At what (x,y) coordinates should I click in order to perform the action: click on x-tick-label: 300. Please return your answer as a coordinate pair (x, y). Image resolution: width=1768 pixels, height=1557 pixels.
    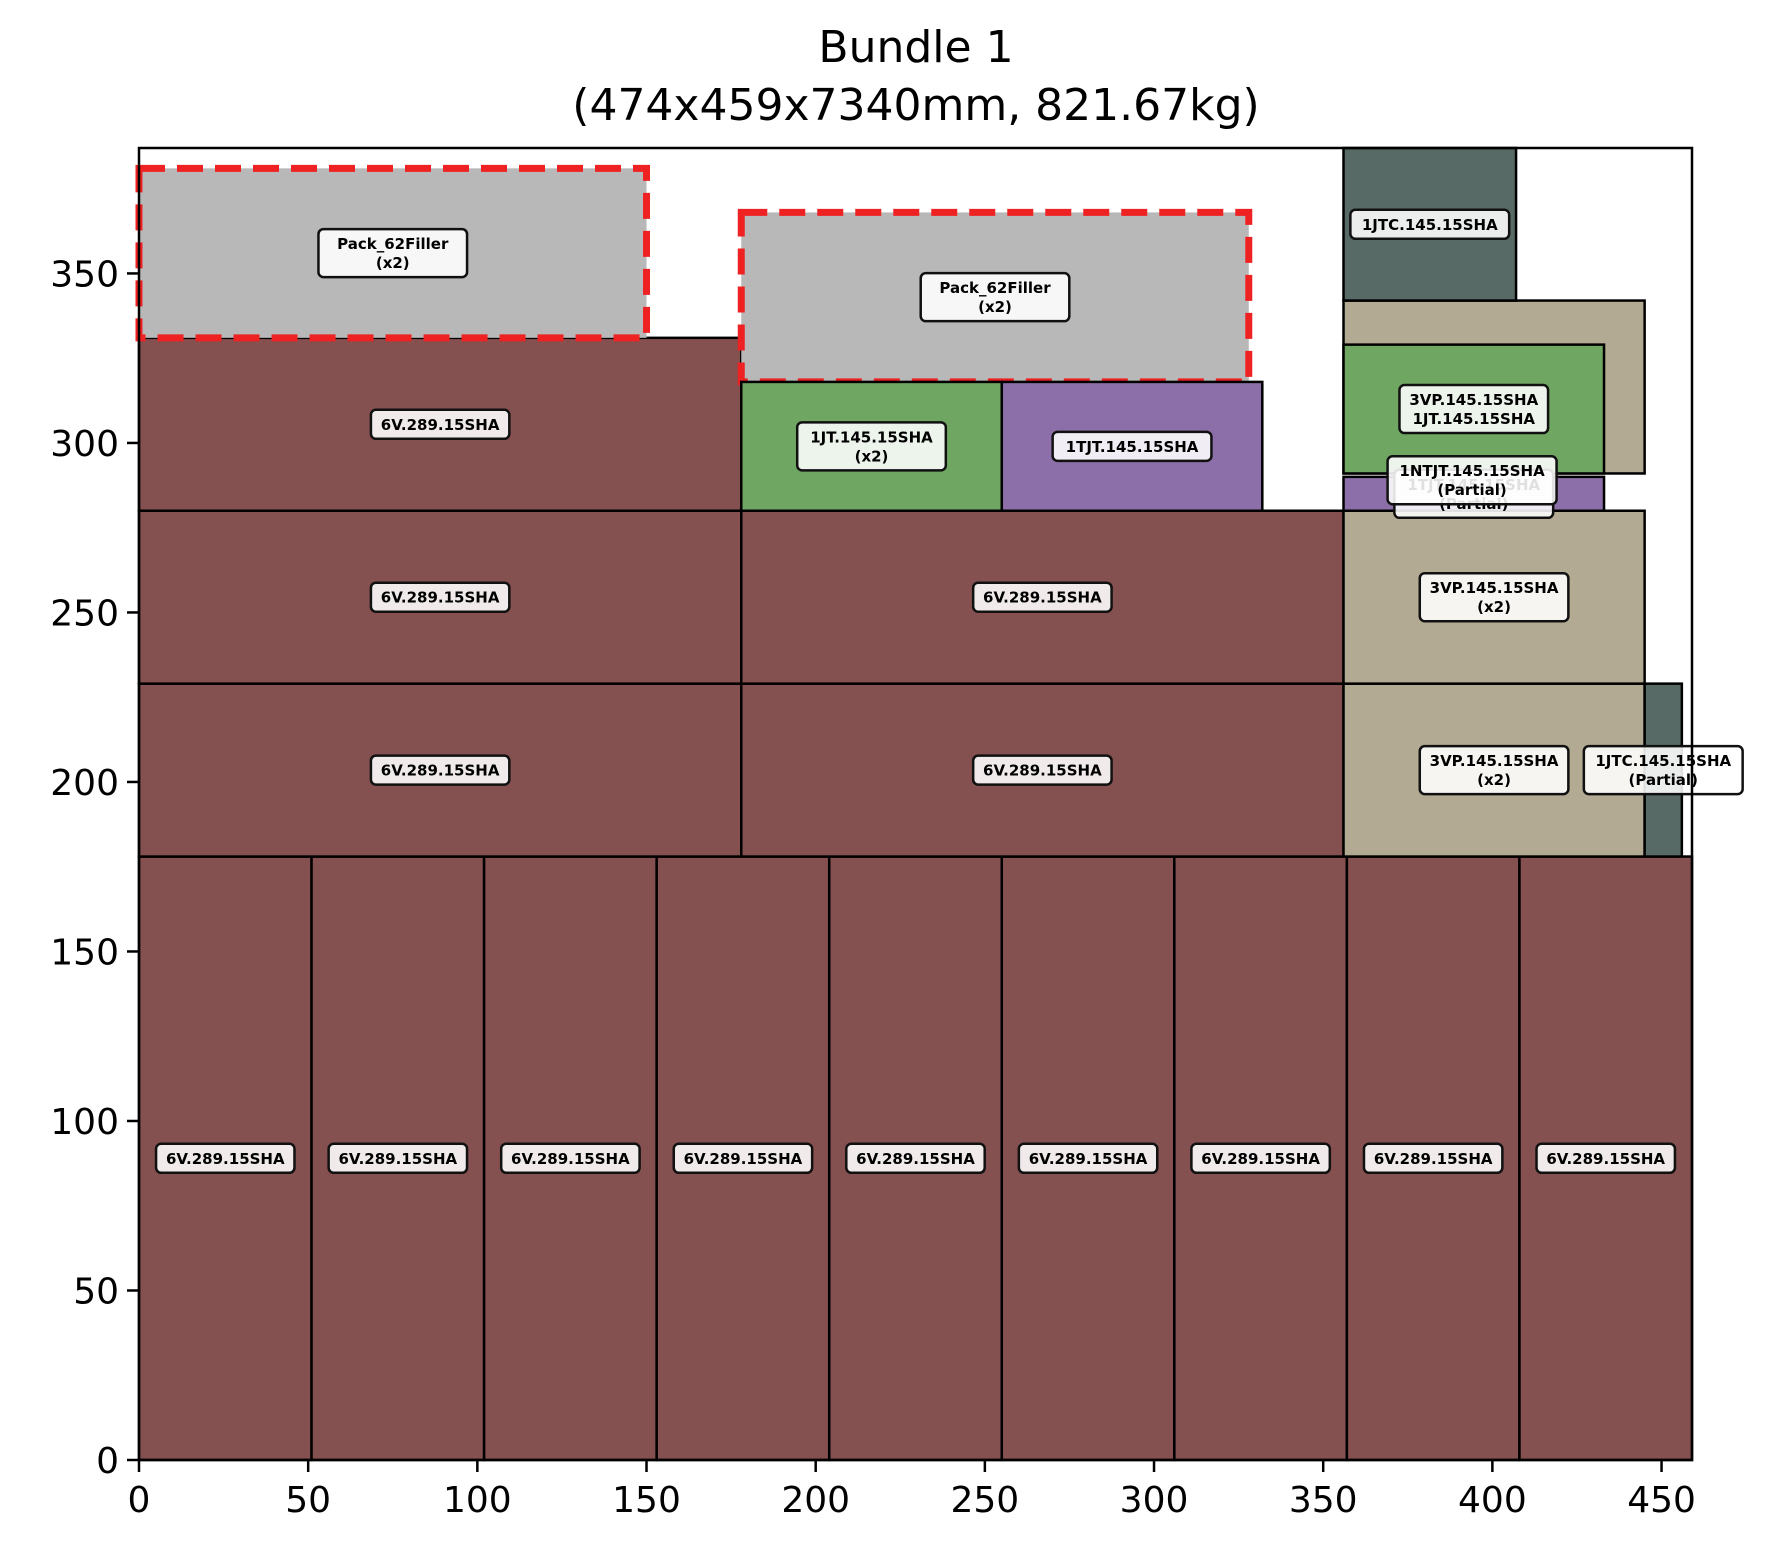
    Looking at the image, I should click on (1154, 1500).